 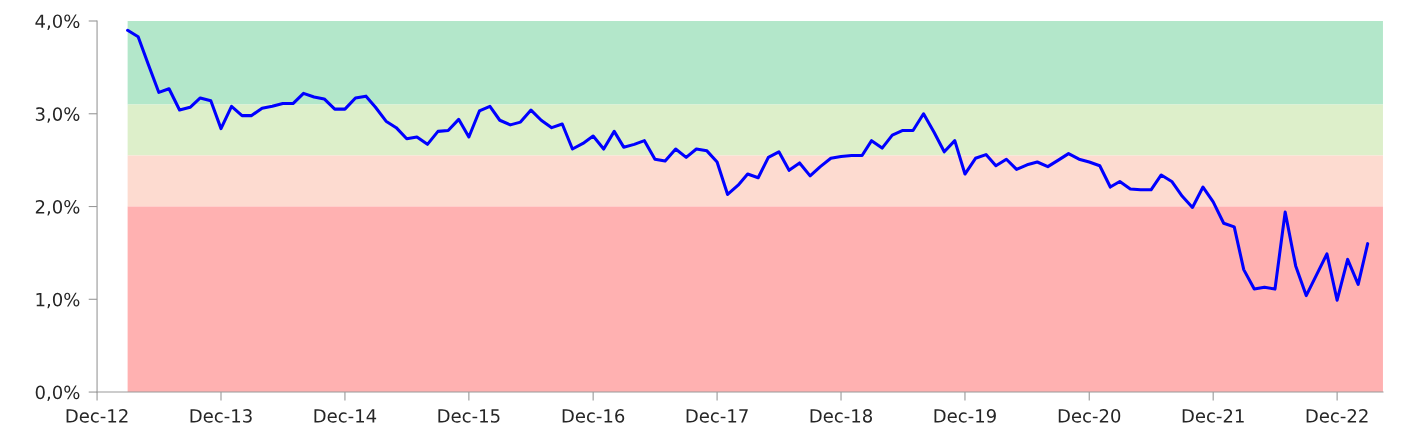 What do you see at coordinates (965, 416) in the screenshot?
I see `x-tick-label: Dec-19` at bounding box center [965, 416].